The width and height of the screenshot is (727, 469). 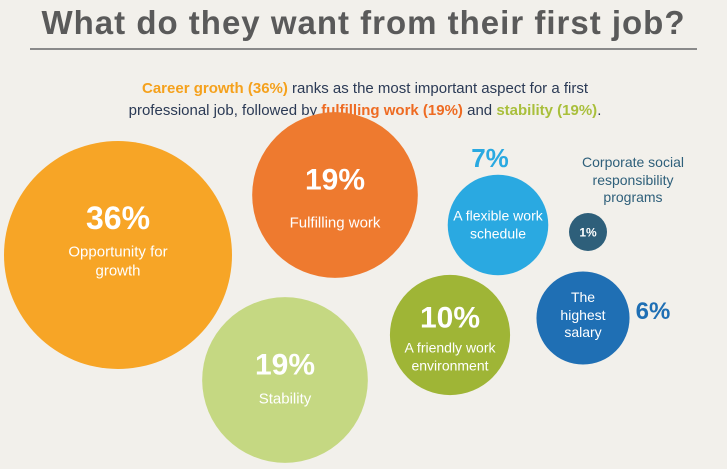 I want to click on title: What do they want from their first job?, so click(x=363, y=22).